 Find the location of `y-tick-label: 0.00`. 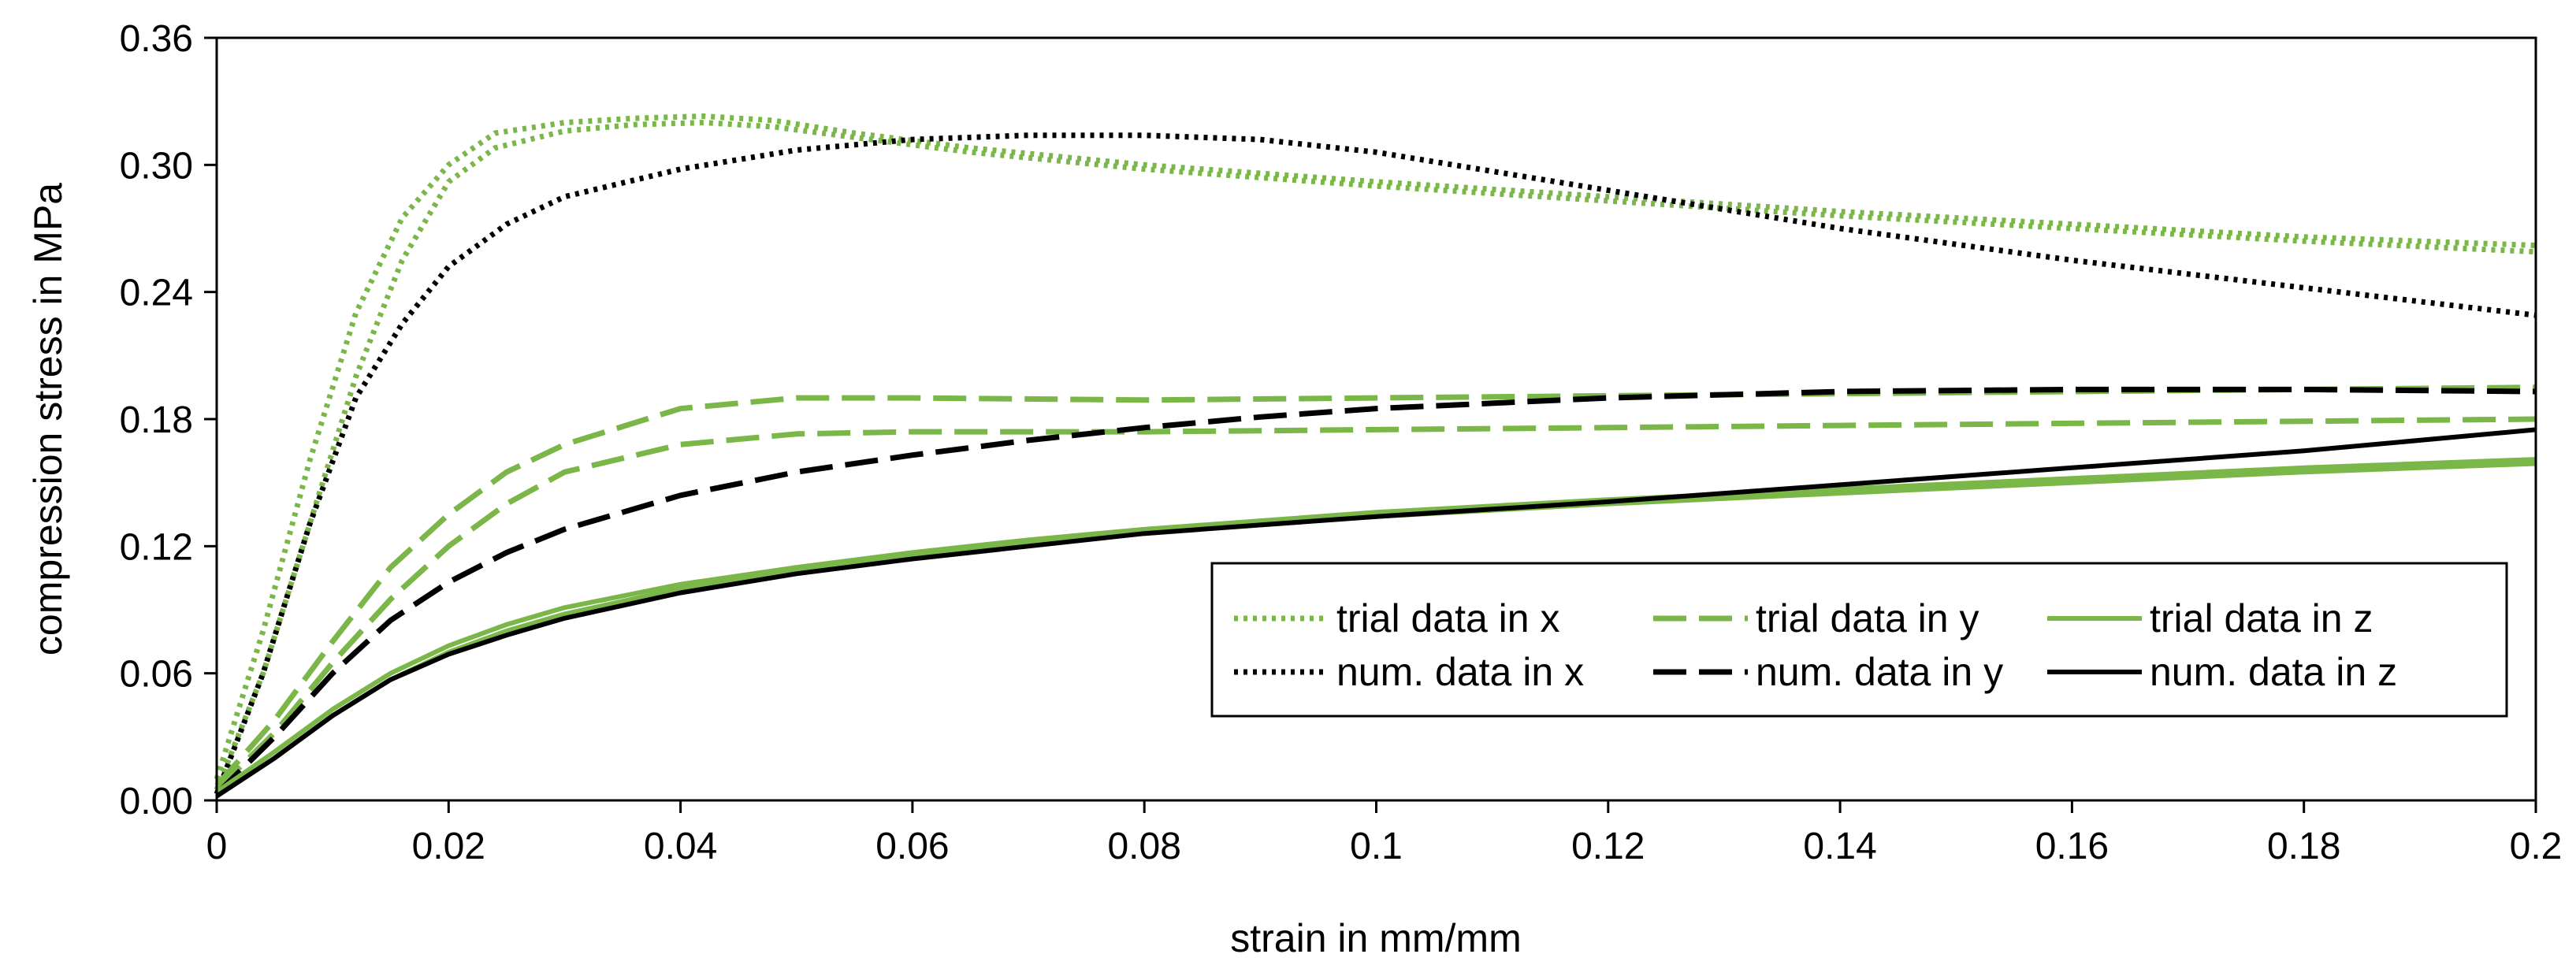

y-tick-label: 0.00 is located at coordinates (156, 801).